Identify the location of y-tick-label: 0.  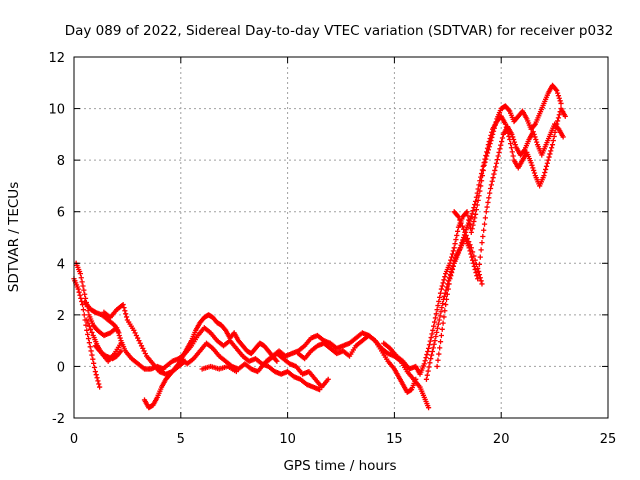
(61, 367).